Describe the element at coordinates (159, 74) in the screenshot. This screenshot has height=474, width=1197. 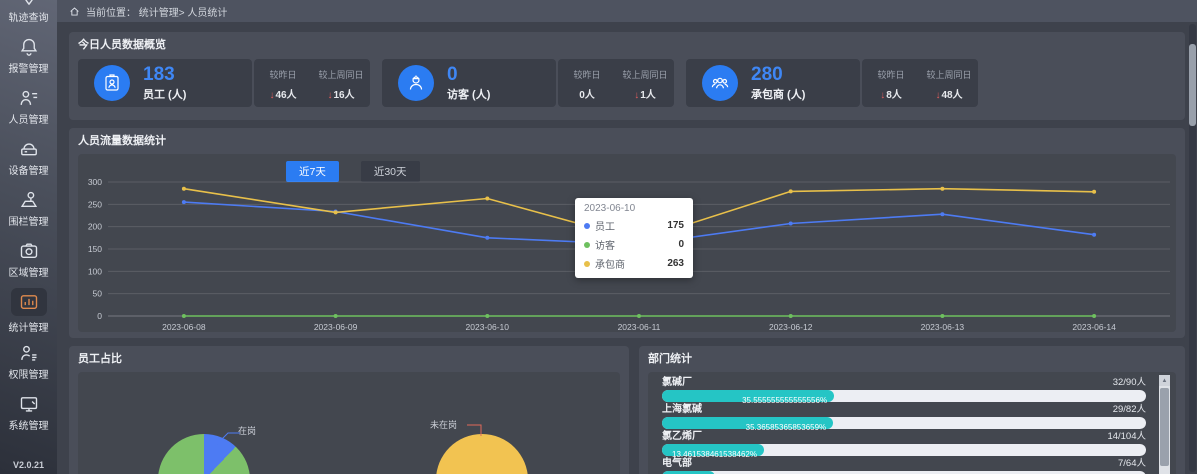
I see `stat-value: 183` at that location.